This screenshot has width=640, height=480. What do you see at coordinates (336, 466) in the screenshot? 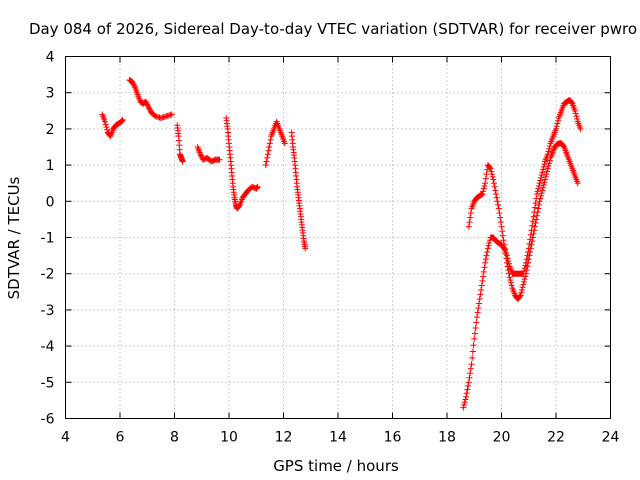
I see `x-axis-label: GPS time / hours` at bounding box center [336, 466].